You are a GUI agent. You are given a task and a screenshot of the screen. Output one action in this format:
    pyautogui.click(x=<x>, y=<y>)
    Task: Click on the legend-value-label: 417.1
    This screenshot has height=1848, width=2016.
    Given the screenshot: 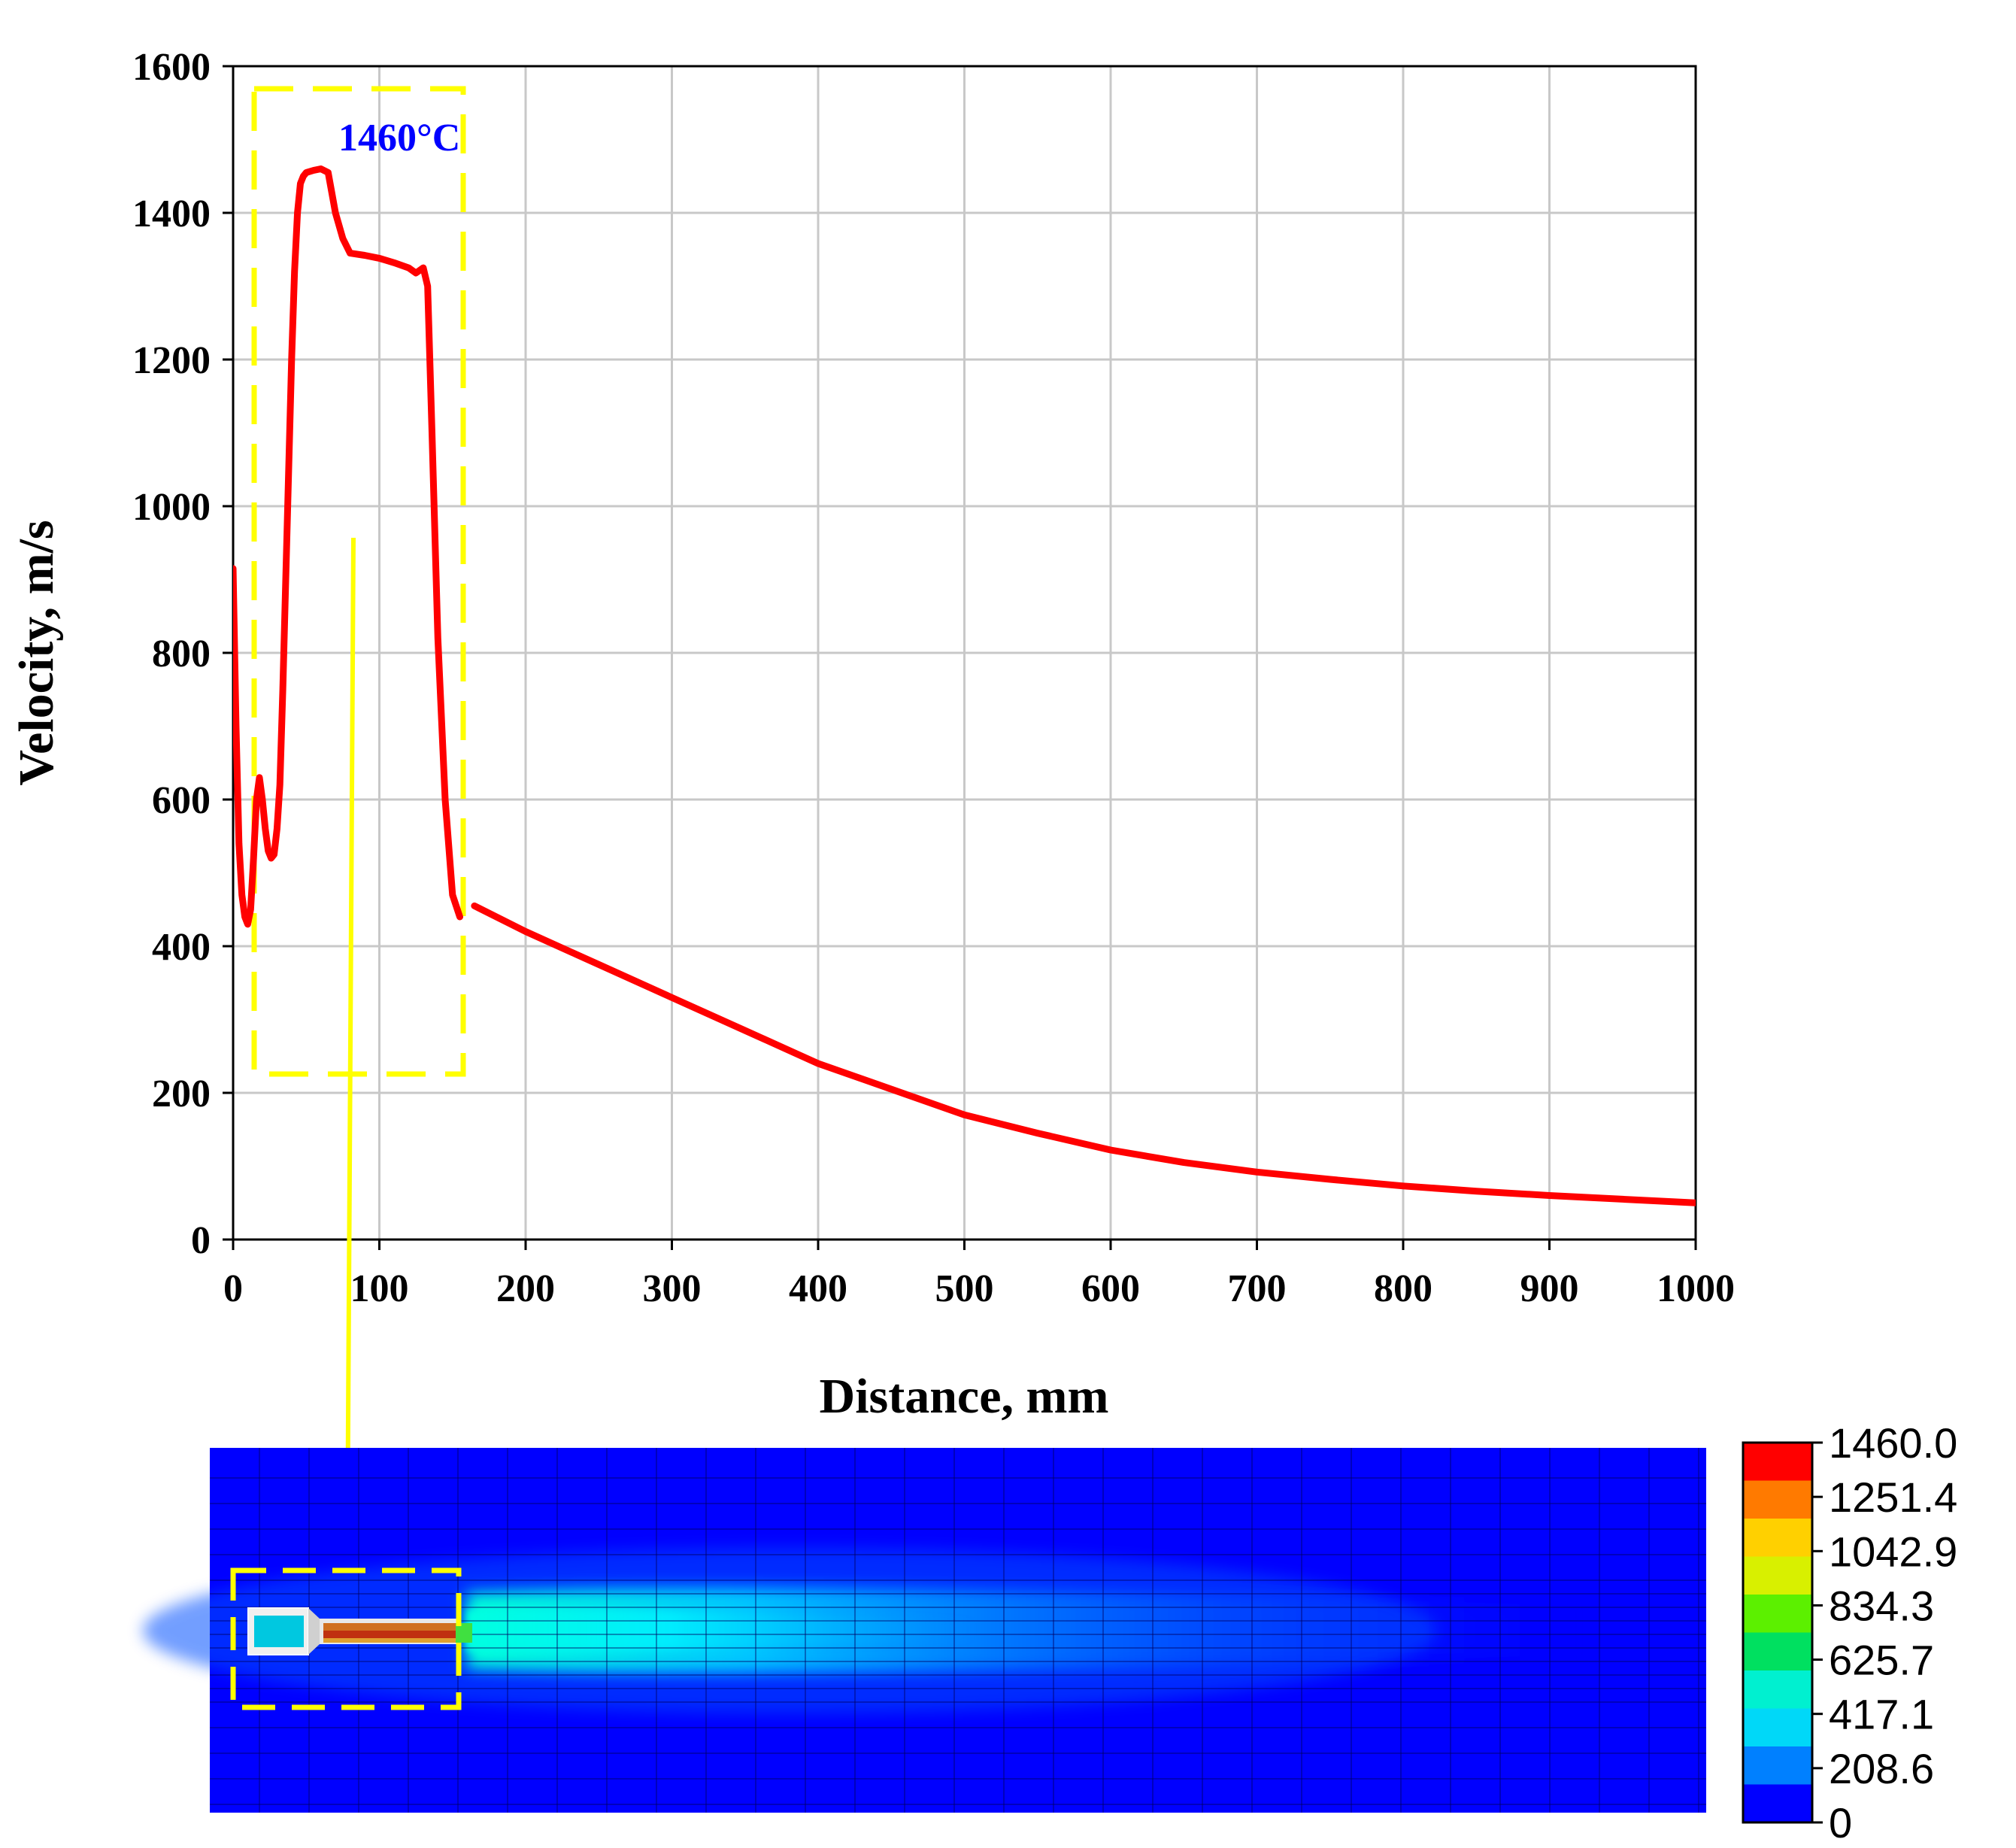 What is the action you would take?
    pyautogui.click(x=1881, y=1714)
    